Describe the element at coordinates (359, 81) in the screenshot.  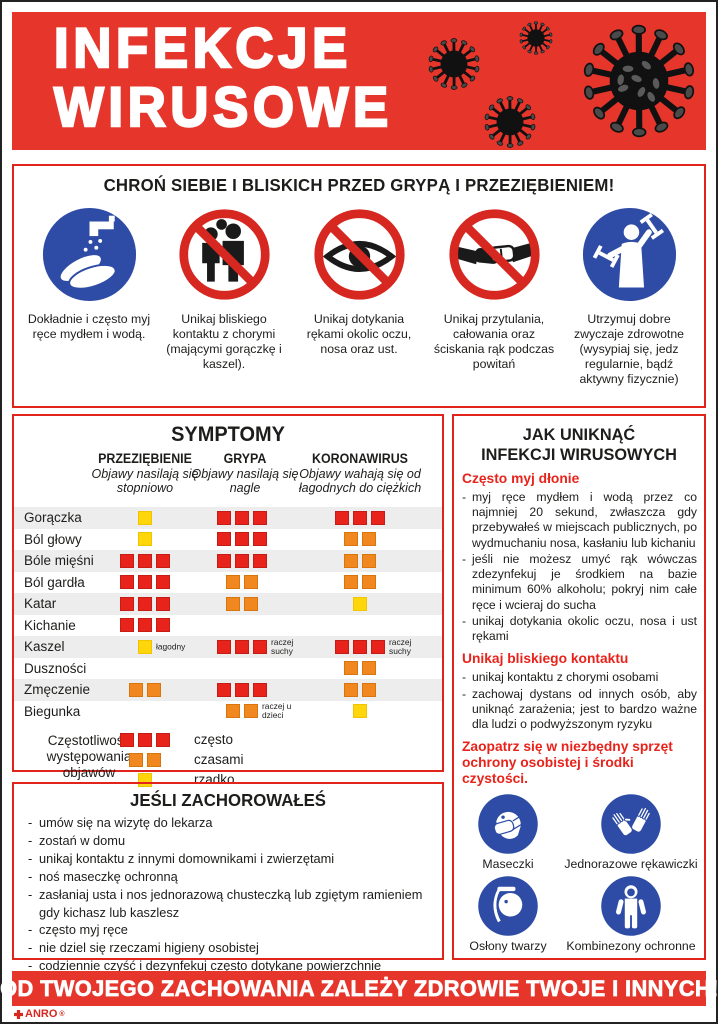
I see `header-banner: INFEKCJE WIRUSOWE` at that location.